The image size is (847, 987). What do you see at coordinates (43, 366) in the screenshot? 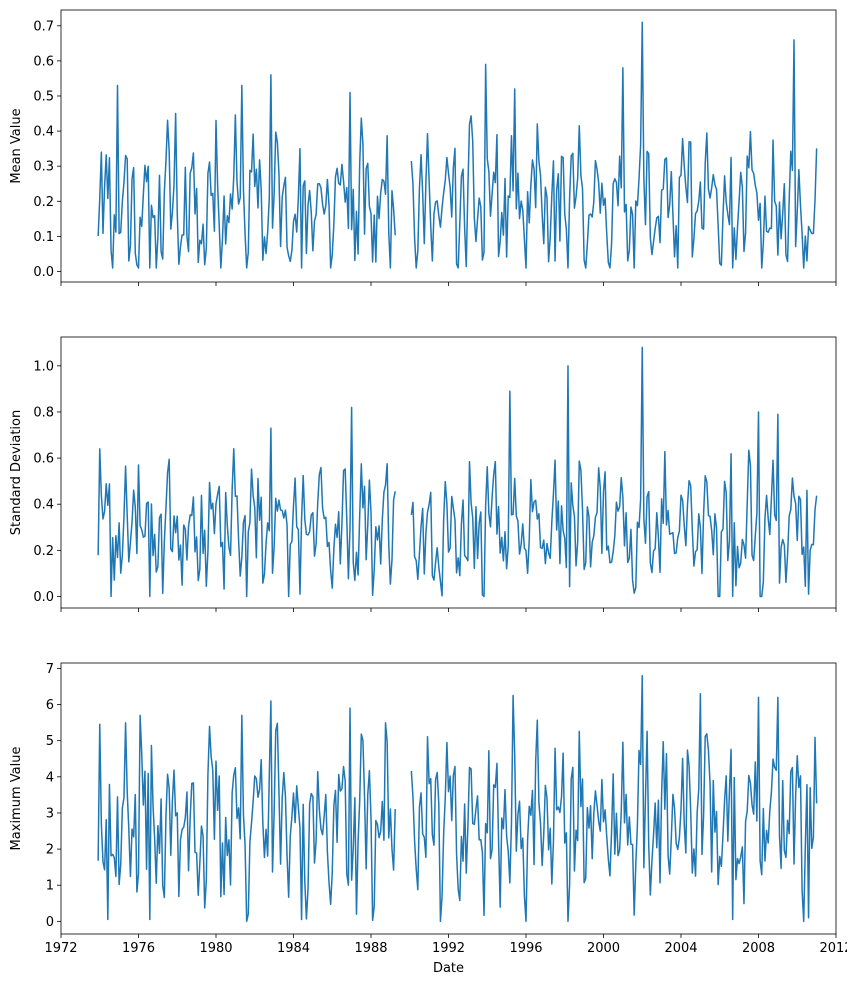
I see `y-tick-label: 1.0` at bounding box center [43, 366].